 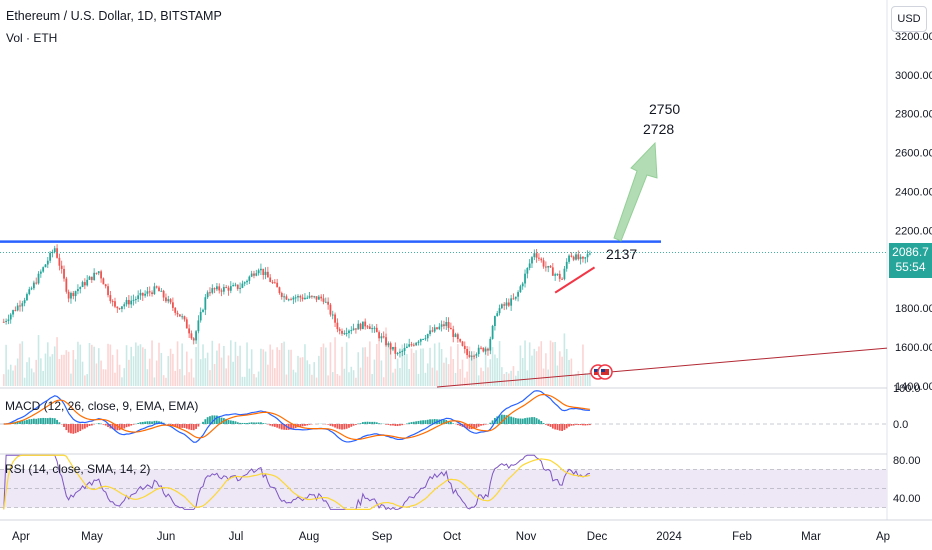 I want to click on target-label-high: 2750, so click(x=665, y=109).